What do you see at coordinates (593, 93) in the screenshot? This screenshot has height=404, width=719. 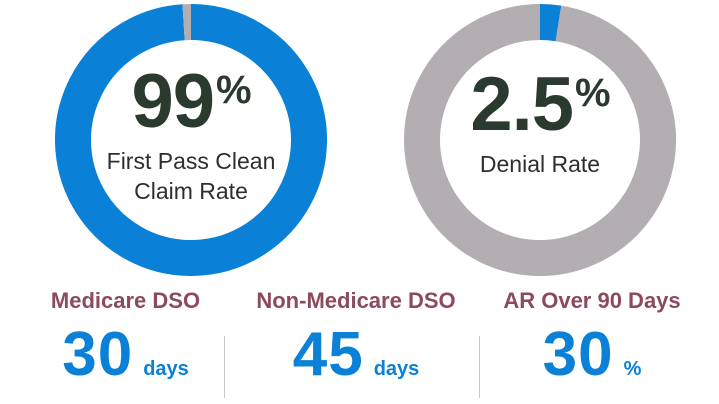 I see `denial-rate-unit: %` at bounding box center [593, 93].